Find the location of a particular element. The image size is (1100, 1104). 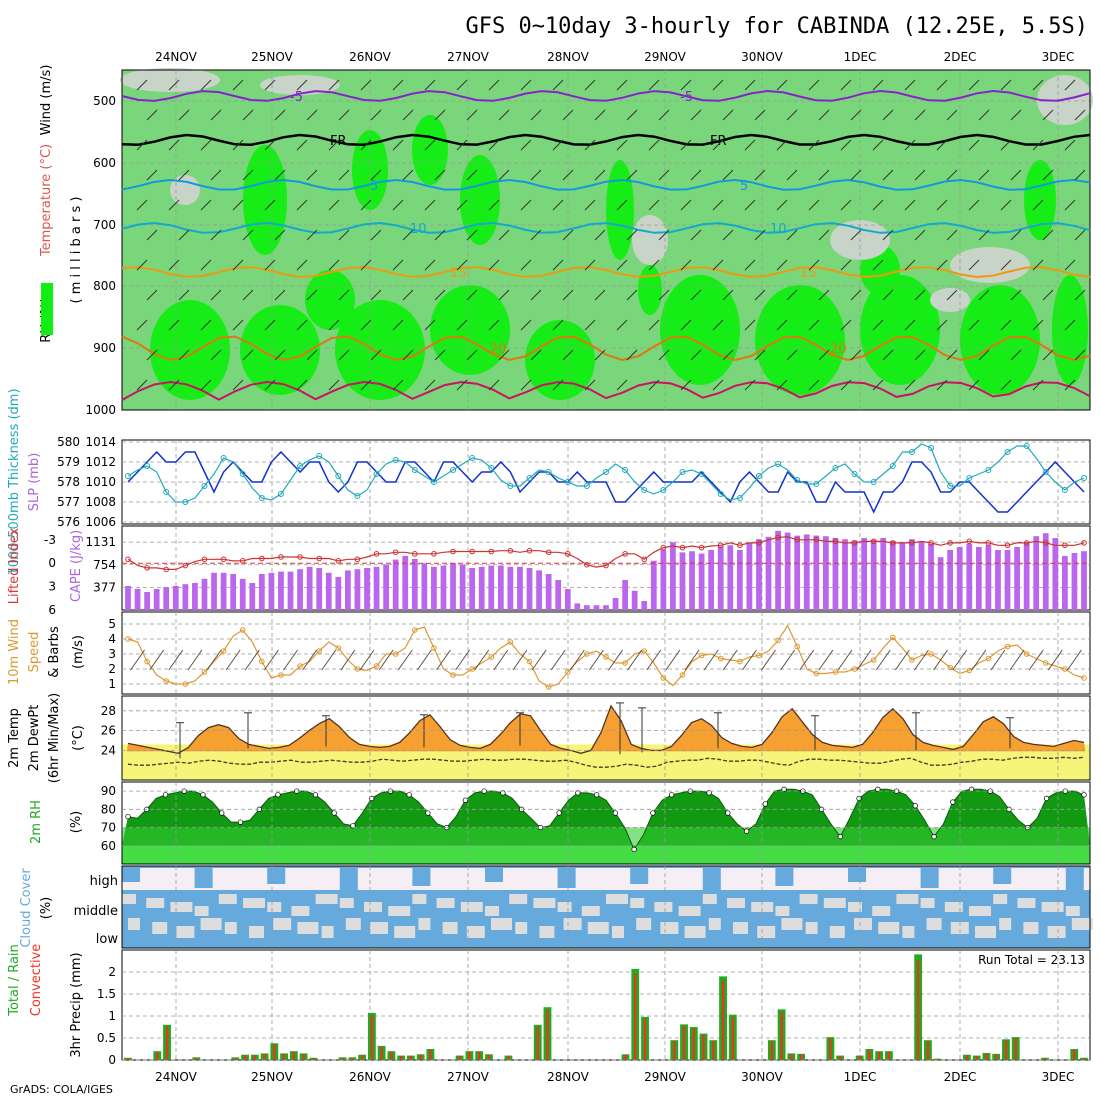

li-axis-label: Lifted Index is located at coordinates (14, 565).